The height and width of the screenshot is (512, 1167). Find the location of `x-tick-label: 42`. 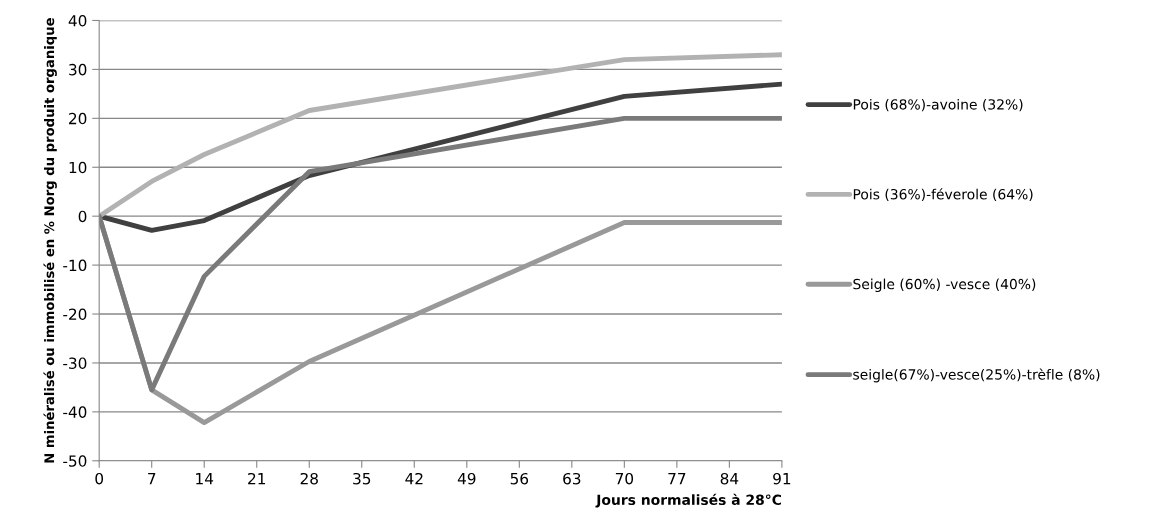

x-tick-label: 42 is located at coordinates (414, 478).